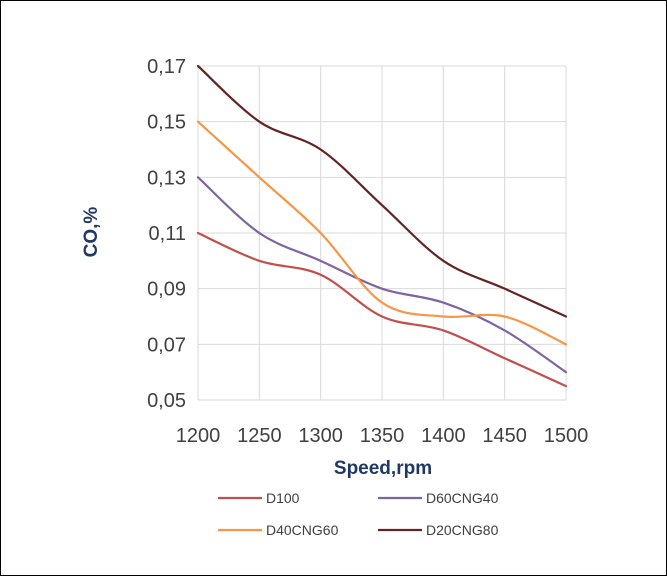 This screenshot has width=667, height=576. What do you see at coordinates (166, 123) in the screenshot?
I see `y-tick-label: 0,15` at bounding box center [166, 123].